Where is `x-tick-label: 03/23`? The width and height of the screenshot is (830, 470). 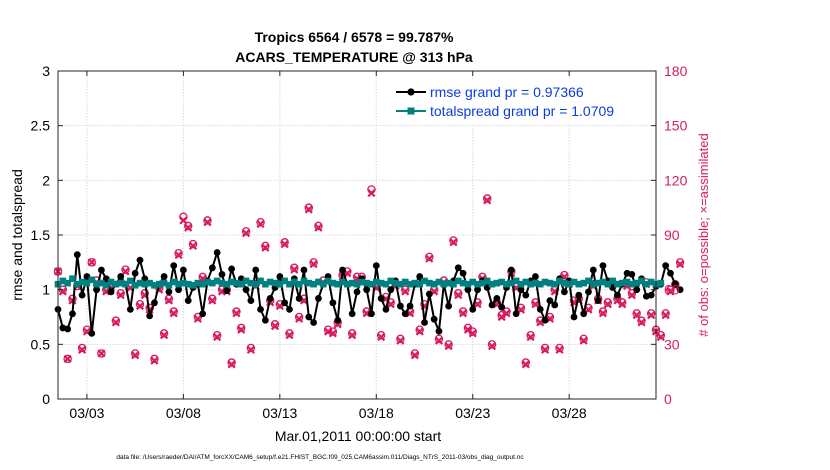
x-tick-label: 03/23 is located at coordinates (472, 413).